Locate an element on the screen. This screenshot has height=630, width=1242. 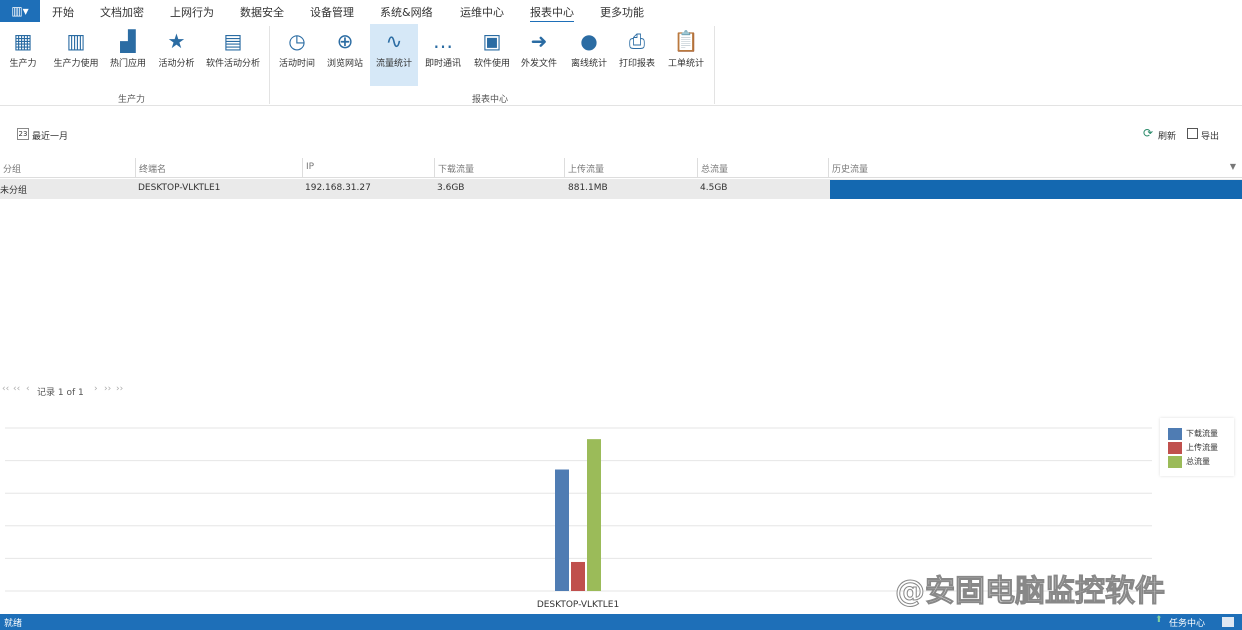
refresh-button: 刷新 is located at coordinates (1167, 137).